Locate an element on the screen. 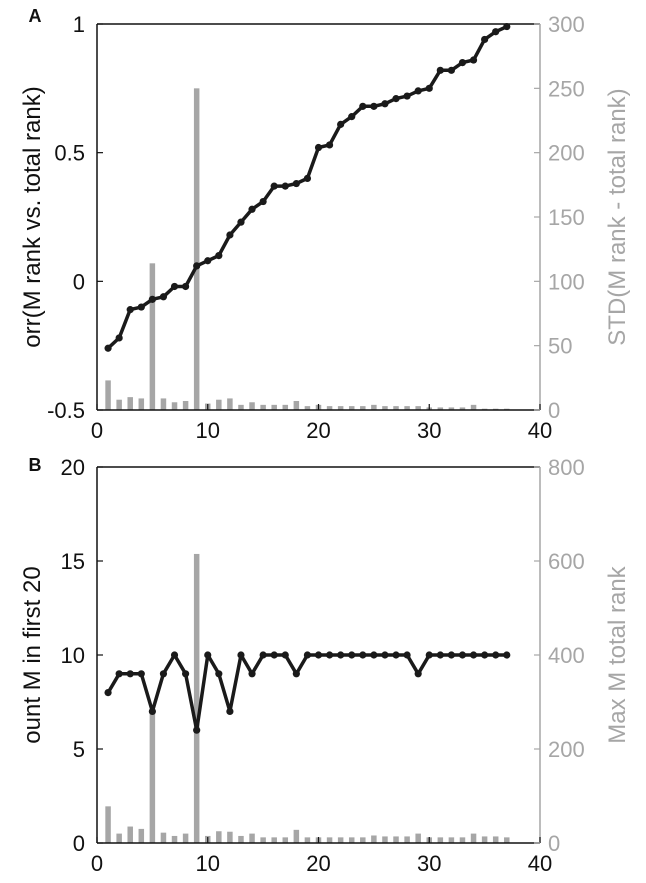 Image resolution: width=646 pixels, height=883 pixels. y-axis-label-left: orr(M rank vs. total rank) is located at coordinates (32, 216).